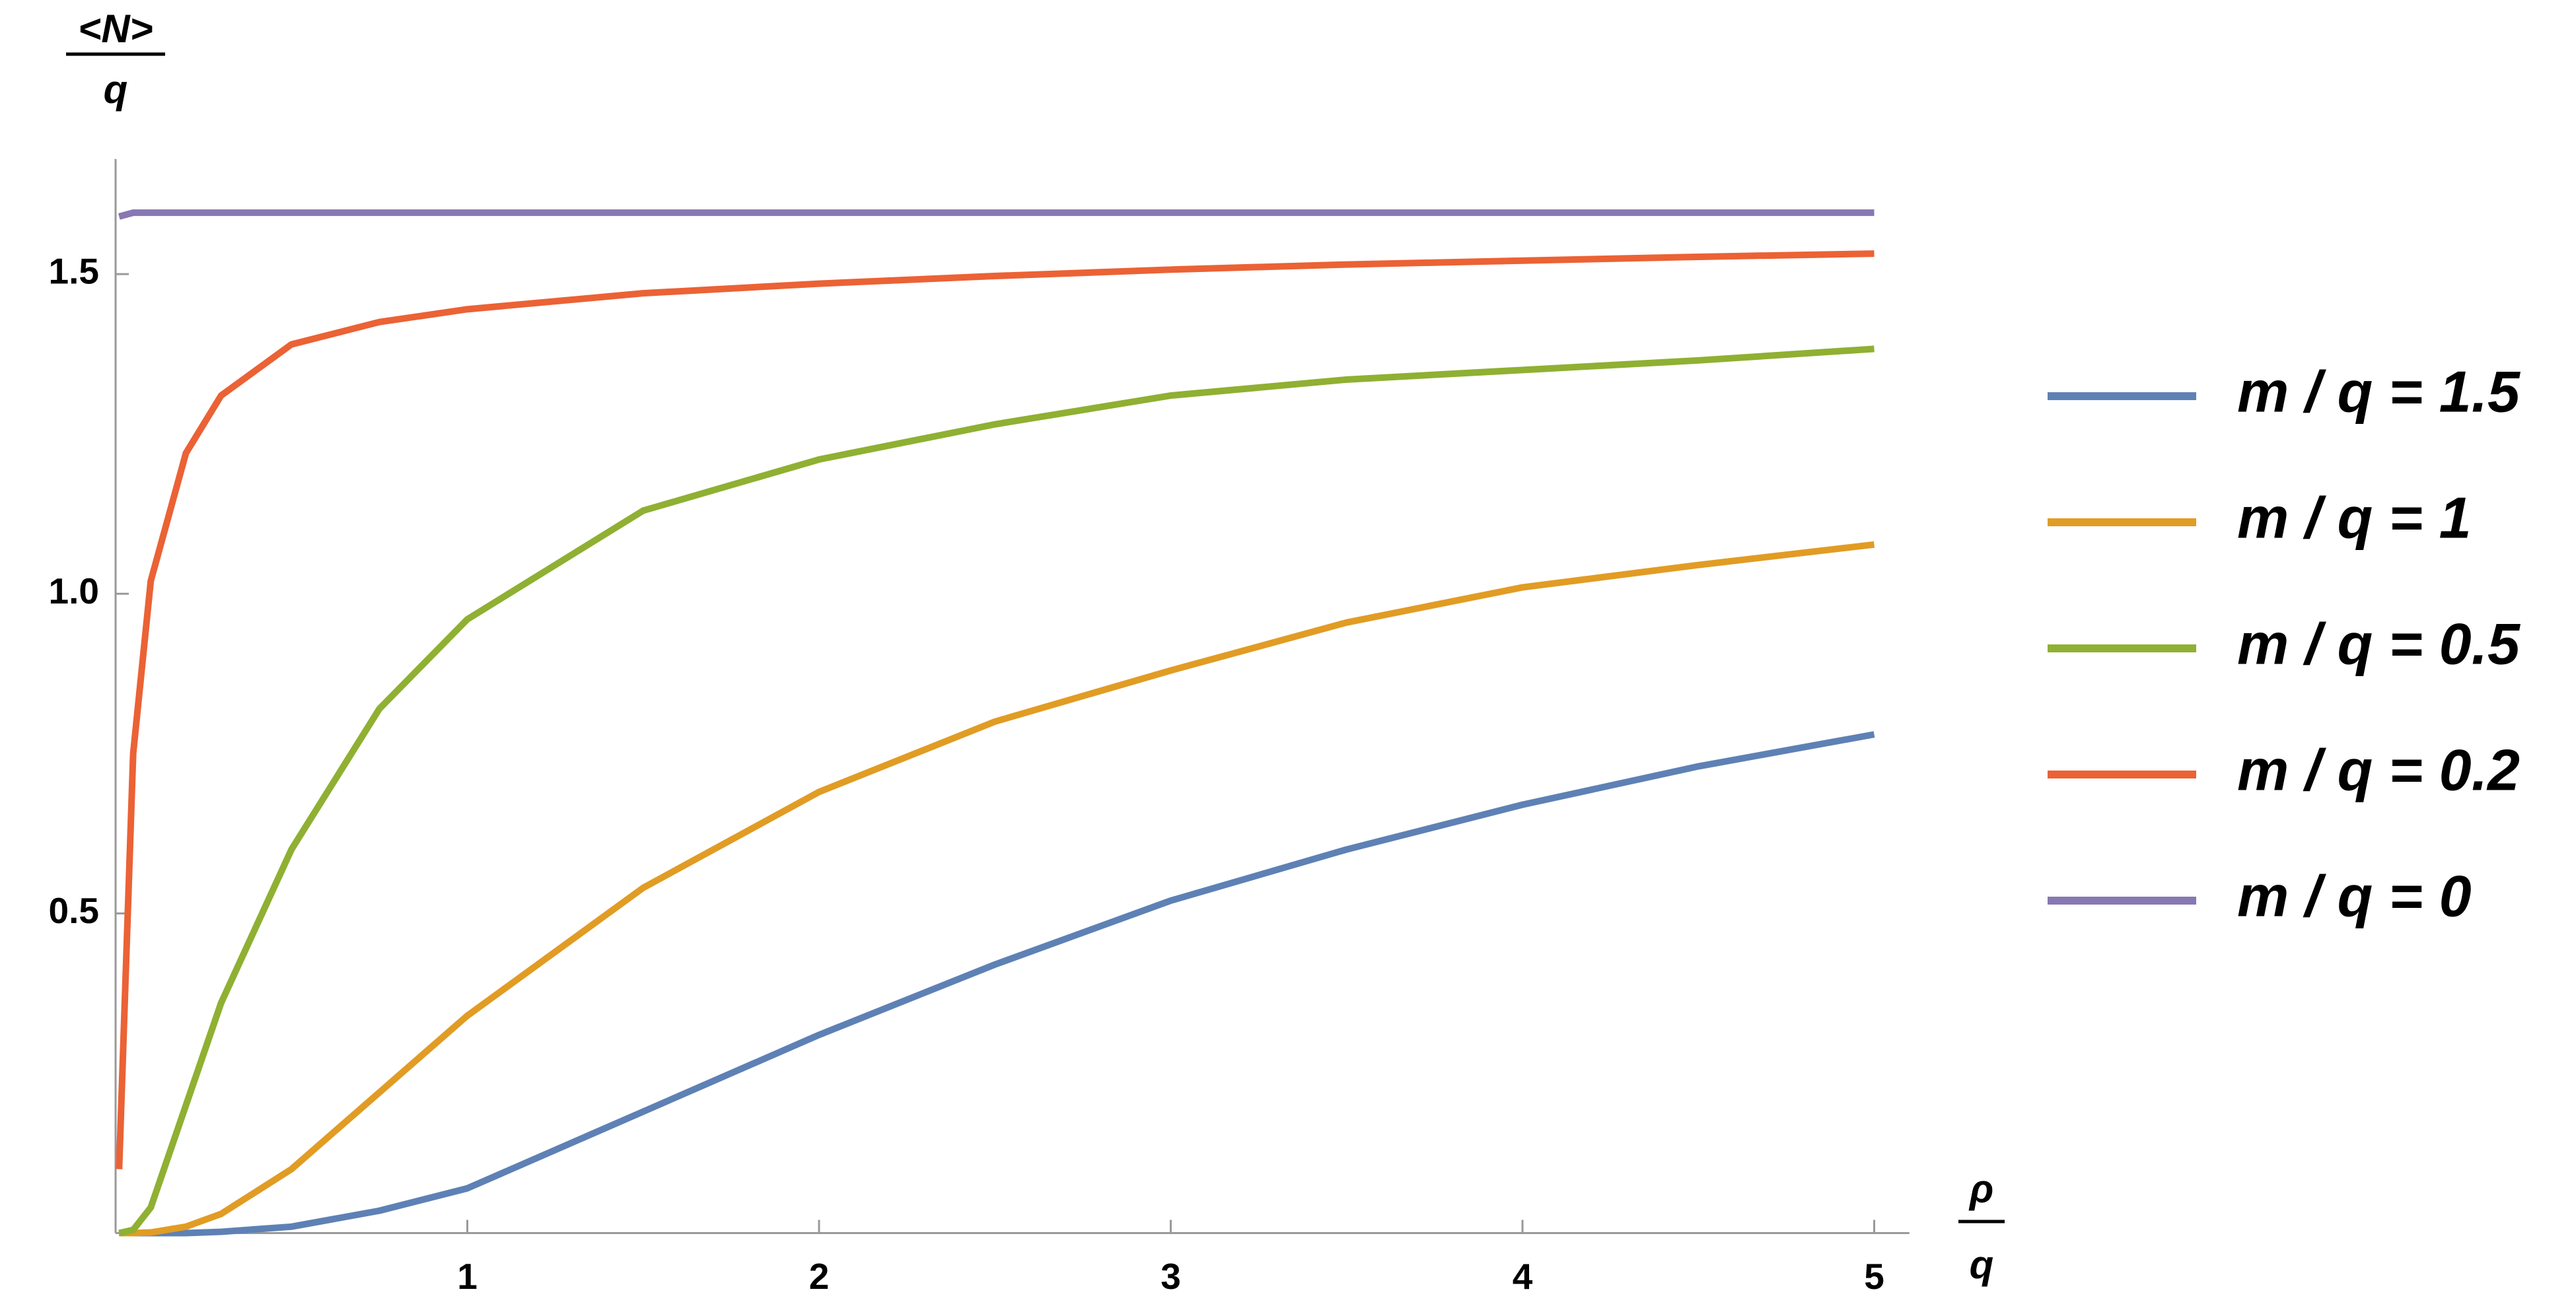 The image size is (2576, 1310). I want to click on x-label-denominator: q, so click(1982, 1265).